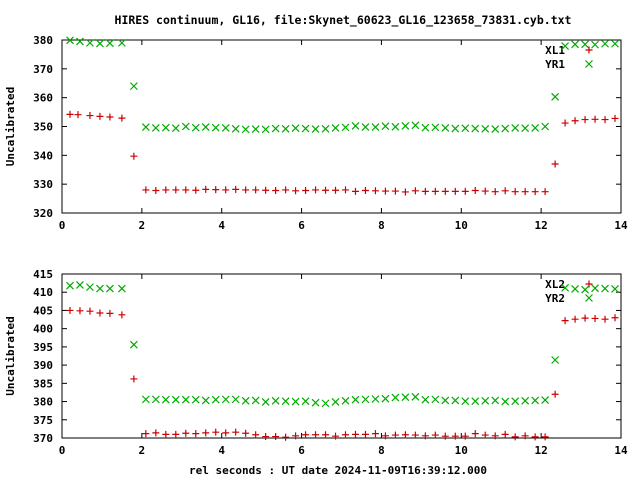 This screenshot has width=640, height=484. What do you see at coordinates (43, 274) in the screenshot?
I see `y-tick-label: 415` at bounding box center [43, 274].